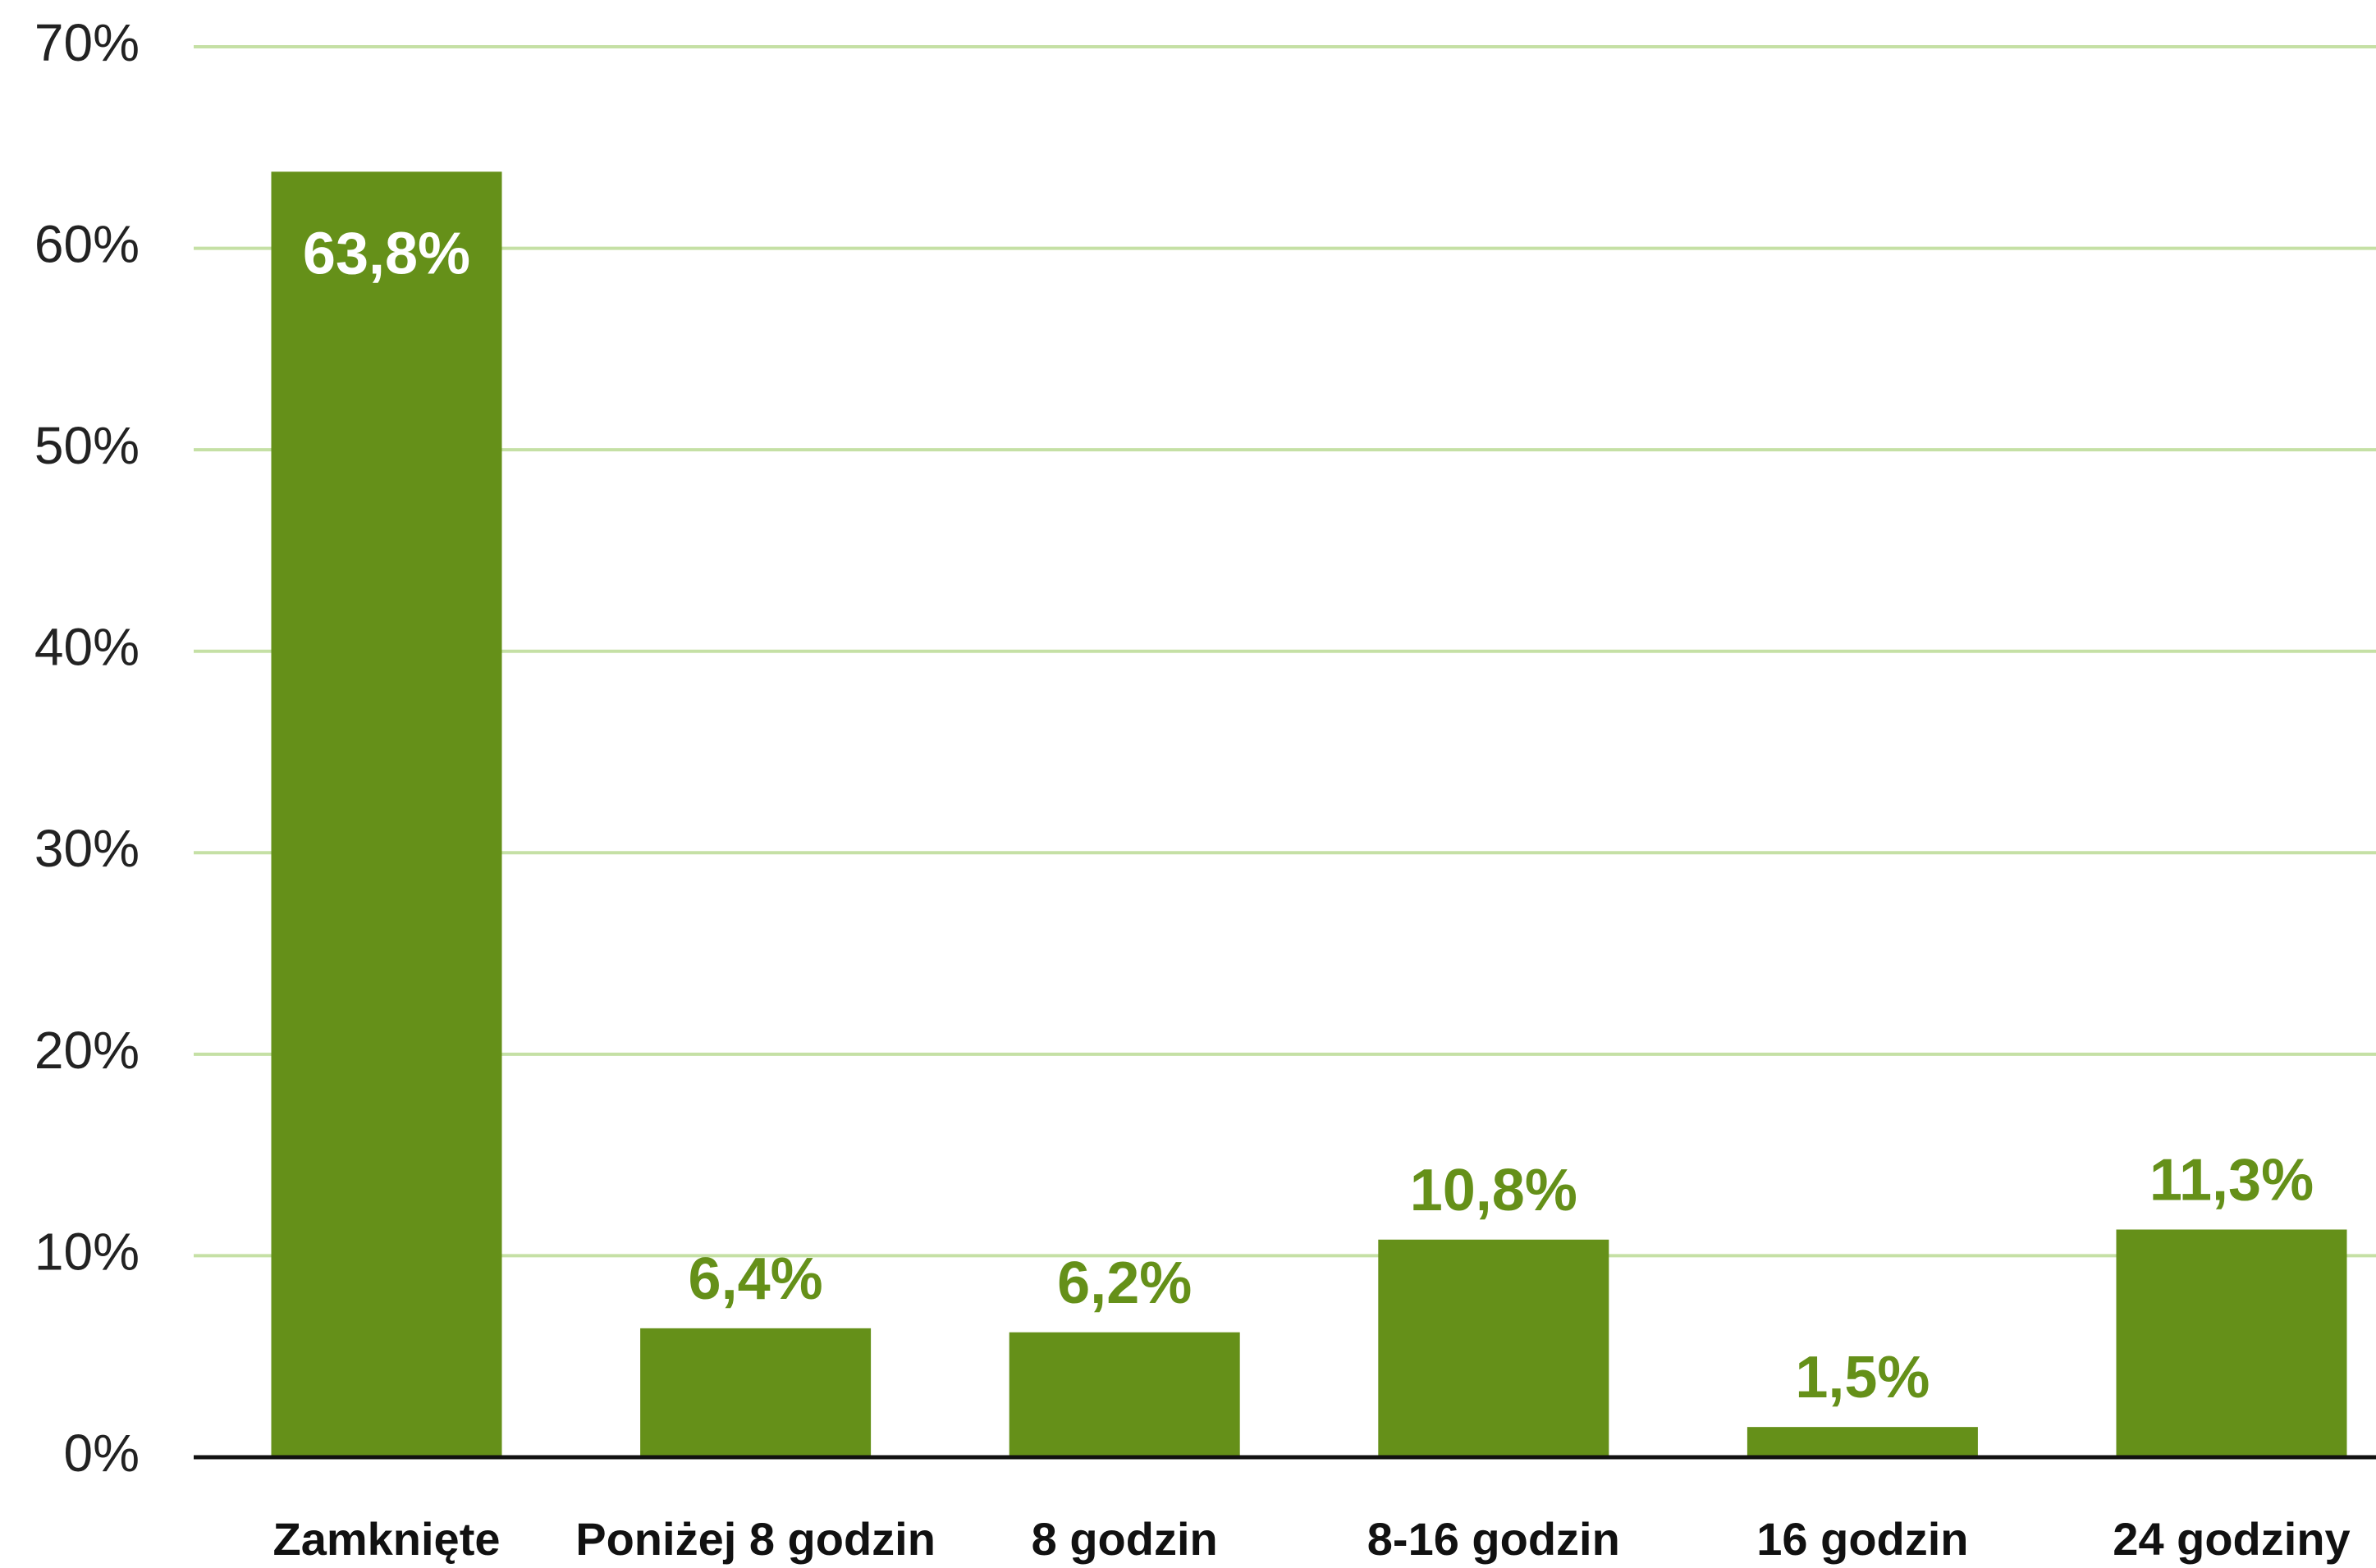  Describe the element at coordinates (87, 243) in the screenshot. I see `y-tick-label: 60%` at that location.